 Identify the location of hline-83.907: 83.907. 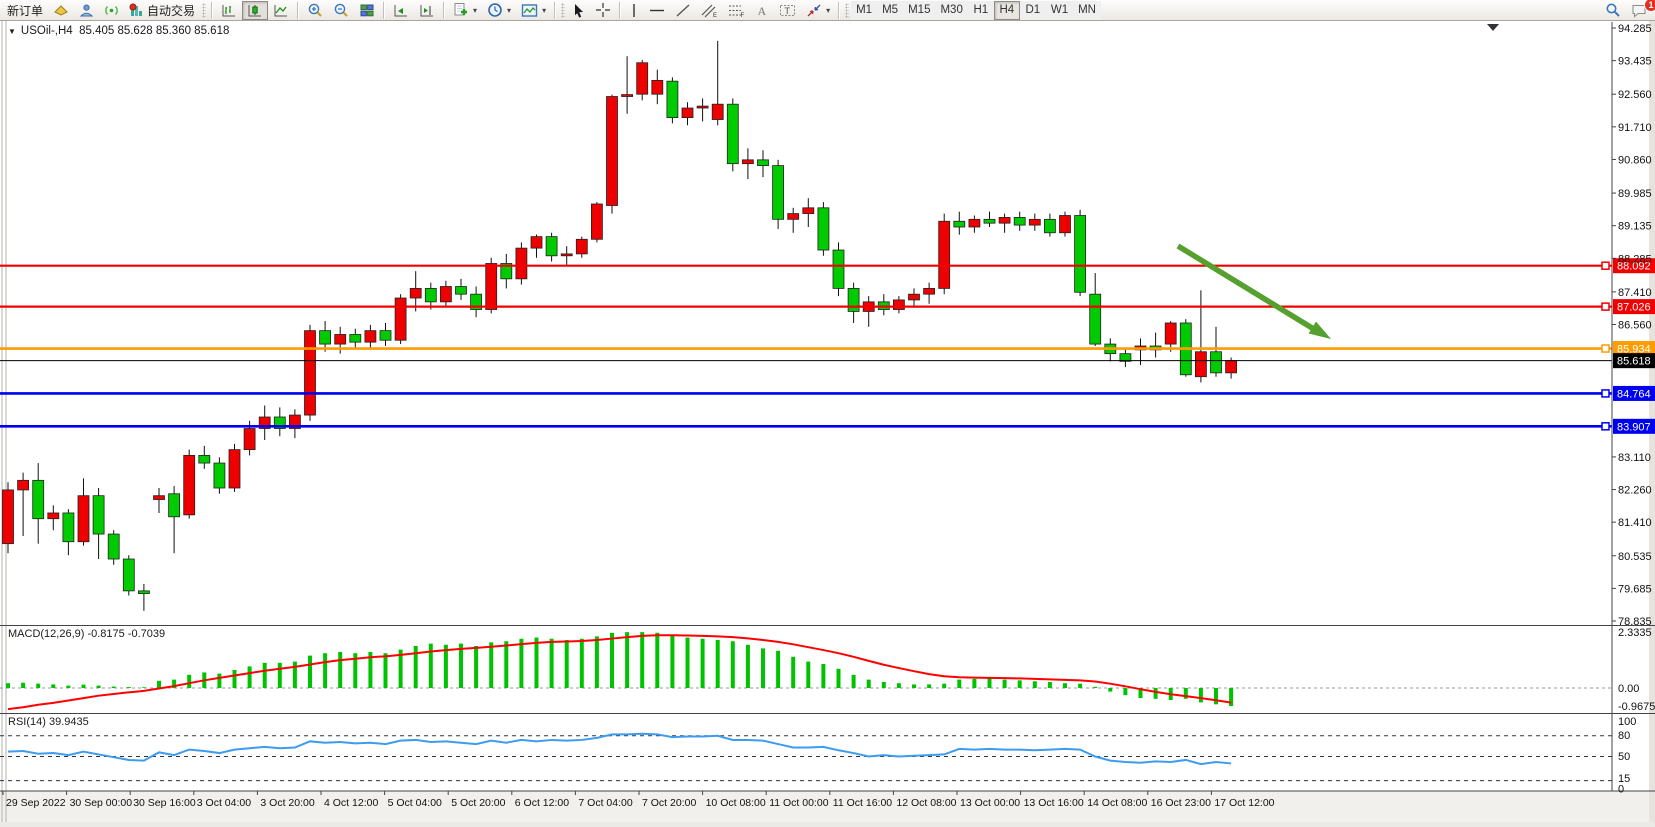
(827, 426).